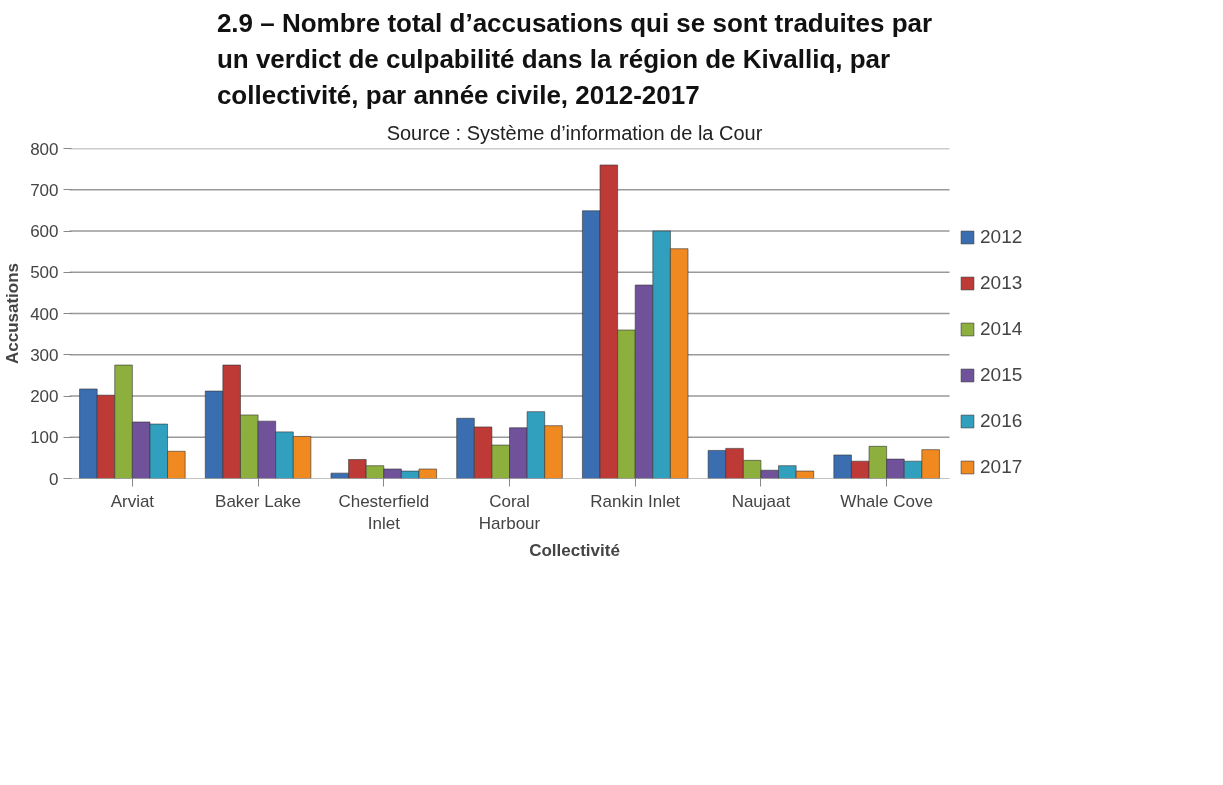 The width and height of the screenshot is (1223, 785). What do you see at coordinates (1001, 421) in the screenshot?
I see `legend-label: 2016` at bounding box center [1001, 421].